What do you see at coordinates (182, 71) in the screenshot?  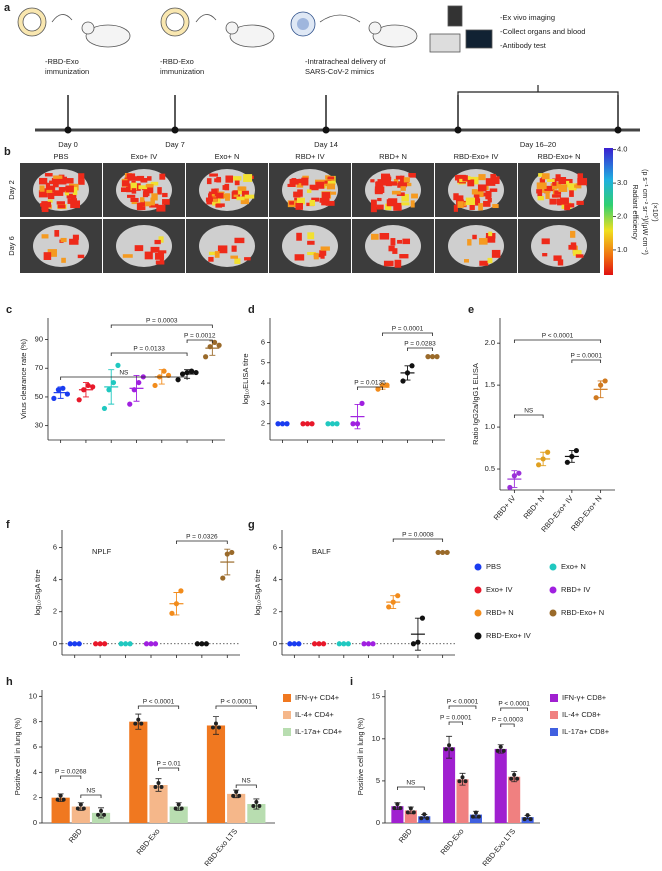 I see `step-text: immunization` at bounding box center [182, 71].